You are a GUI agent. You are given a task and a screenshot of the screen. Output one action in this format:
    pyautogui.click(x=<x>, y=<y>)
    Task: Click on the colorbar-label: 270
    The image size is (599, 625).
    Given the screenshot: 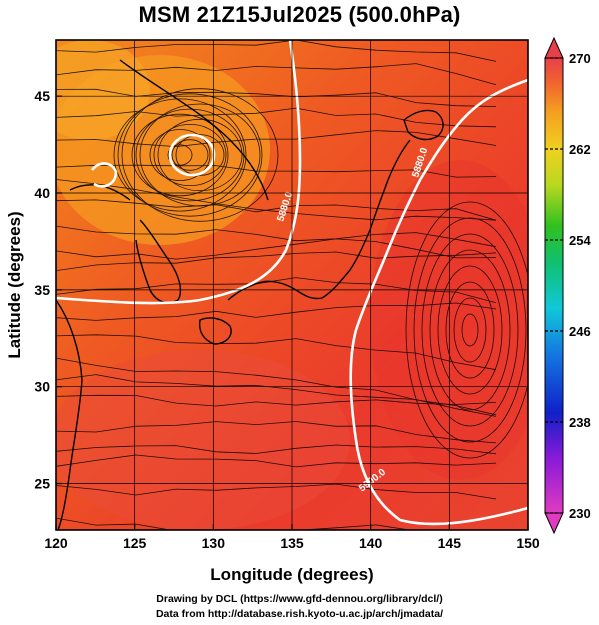 What is the action you would take?
    pyautogui.click(x=580, y=58)
    